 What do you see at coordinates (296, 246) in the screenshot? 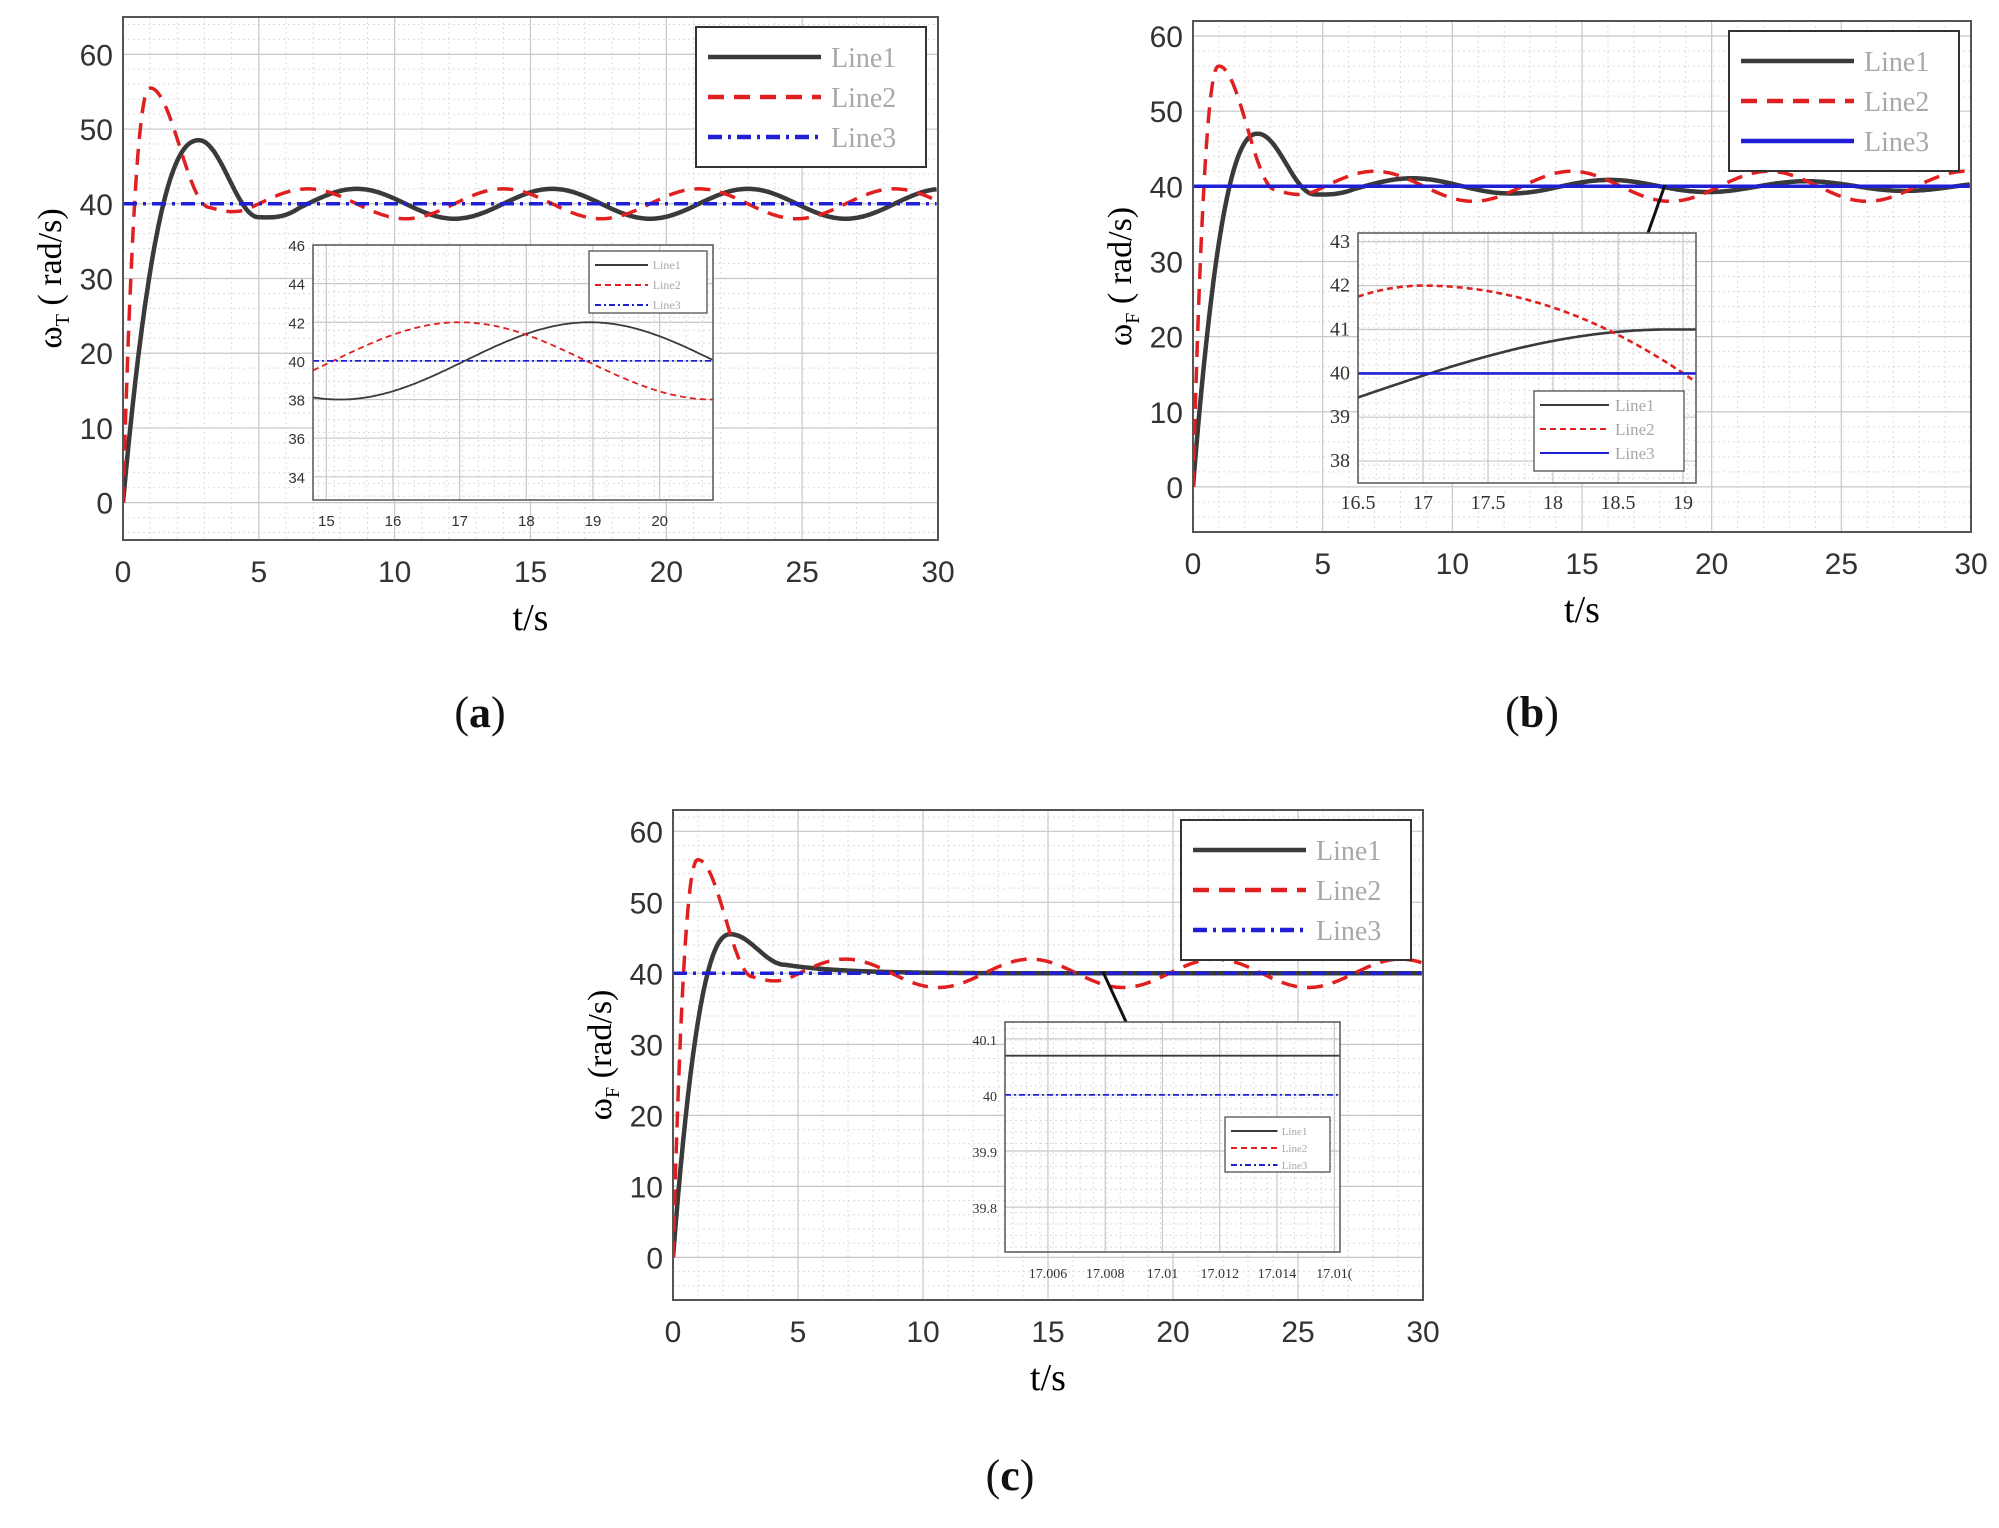
I see `inset-y-tick-label: 46` at bounding box center [296, 246].